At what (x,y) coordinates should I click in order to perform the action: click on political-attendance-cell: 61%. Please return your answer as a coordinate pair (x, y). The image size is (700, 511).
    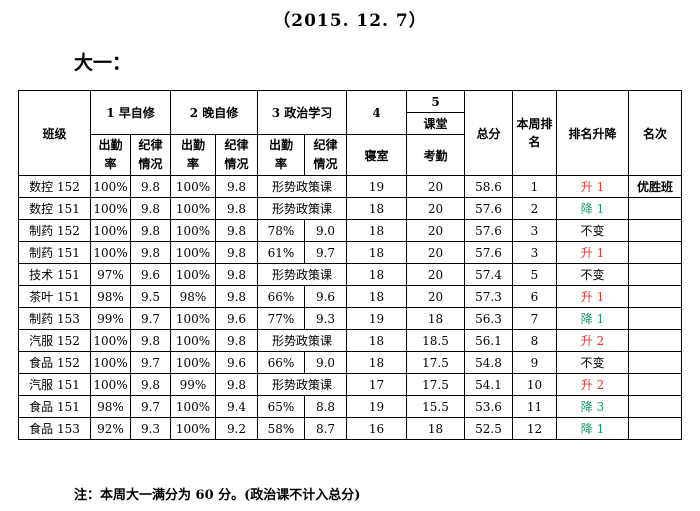
    Looking at the image, I should click on (281, 252).